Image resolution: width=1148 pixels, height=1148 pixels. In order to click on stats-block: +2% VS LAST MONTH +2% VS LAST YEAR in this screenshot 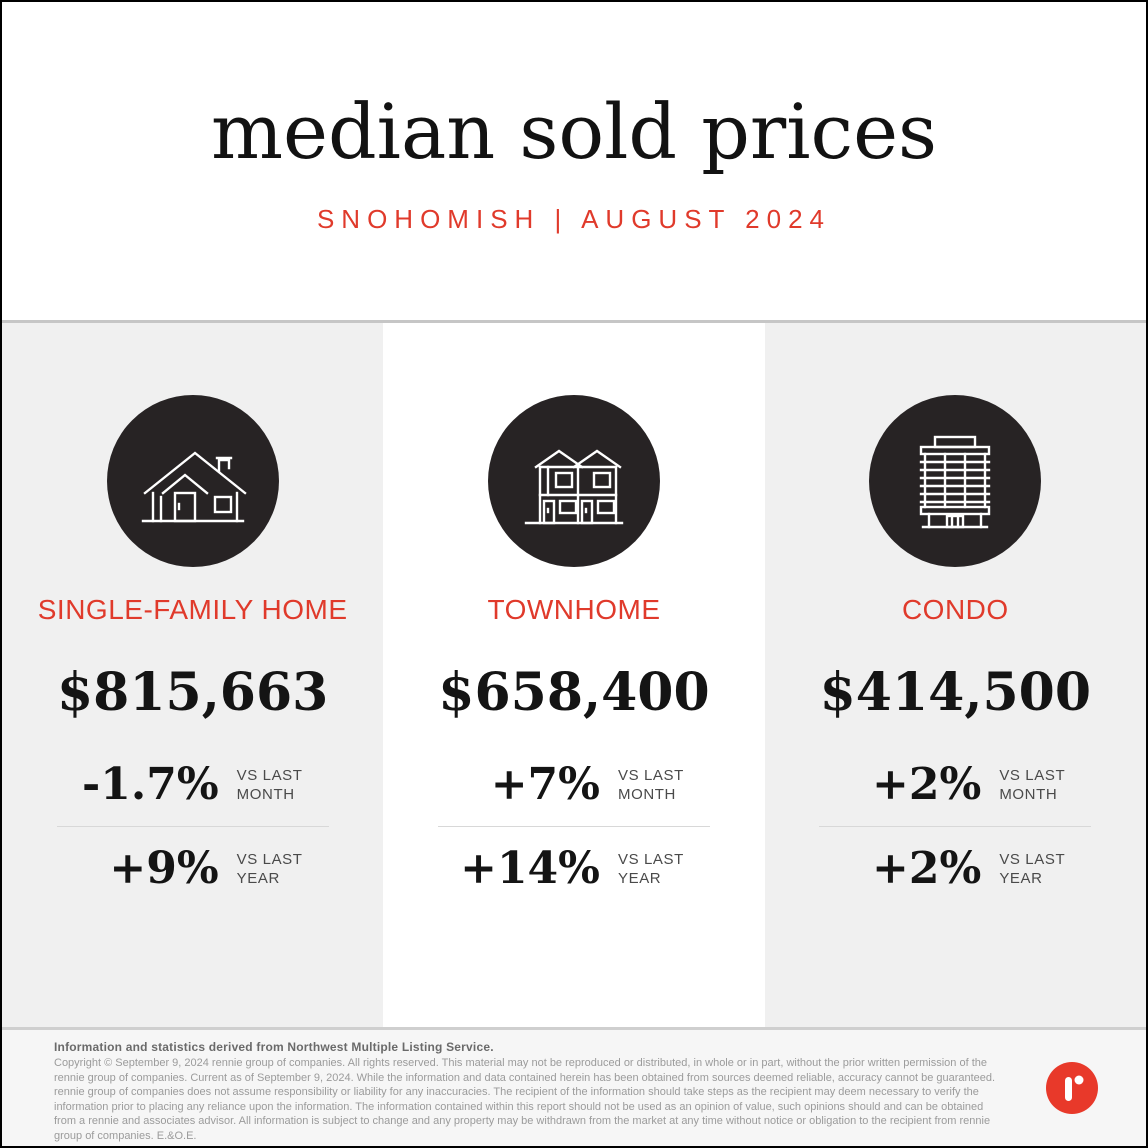, I will do `click(955, 826)`.